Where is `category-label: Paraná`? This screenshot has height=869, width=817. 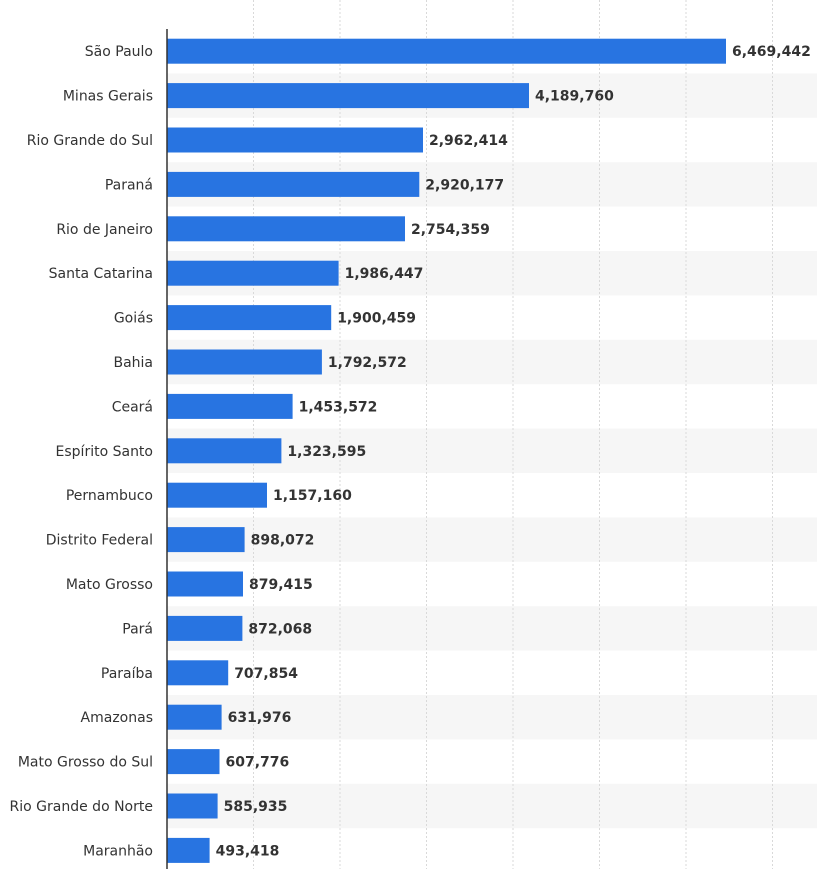 category-label: Paraná is located at coordinates (129, 185).